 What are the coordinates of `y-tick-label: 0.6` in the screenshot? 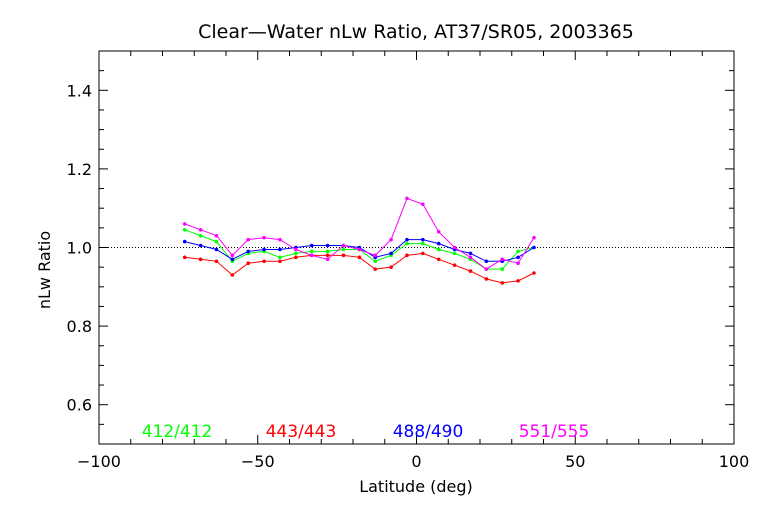 It's located at (79, 405).